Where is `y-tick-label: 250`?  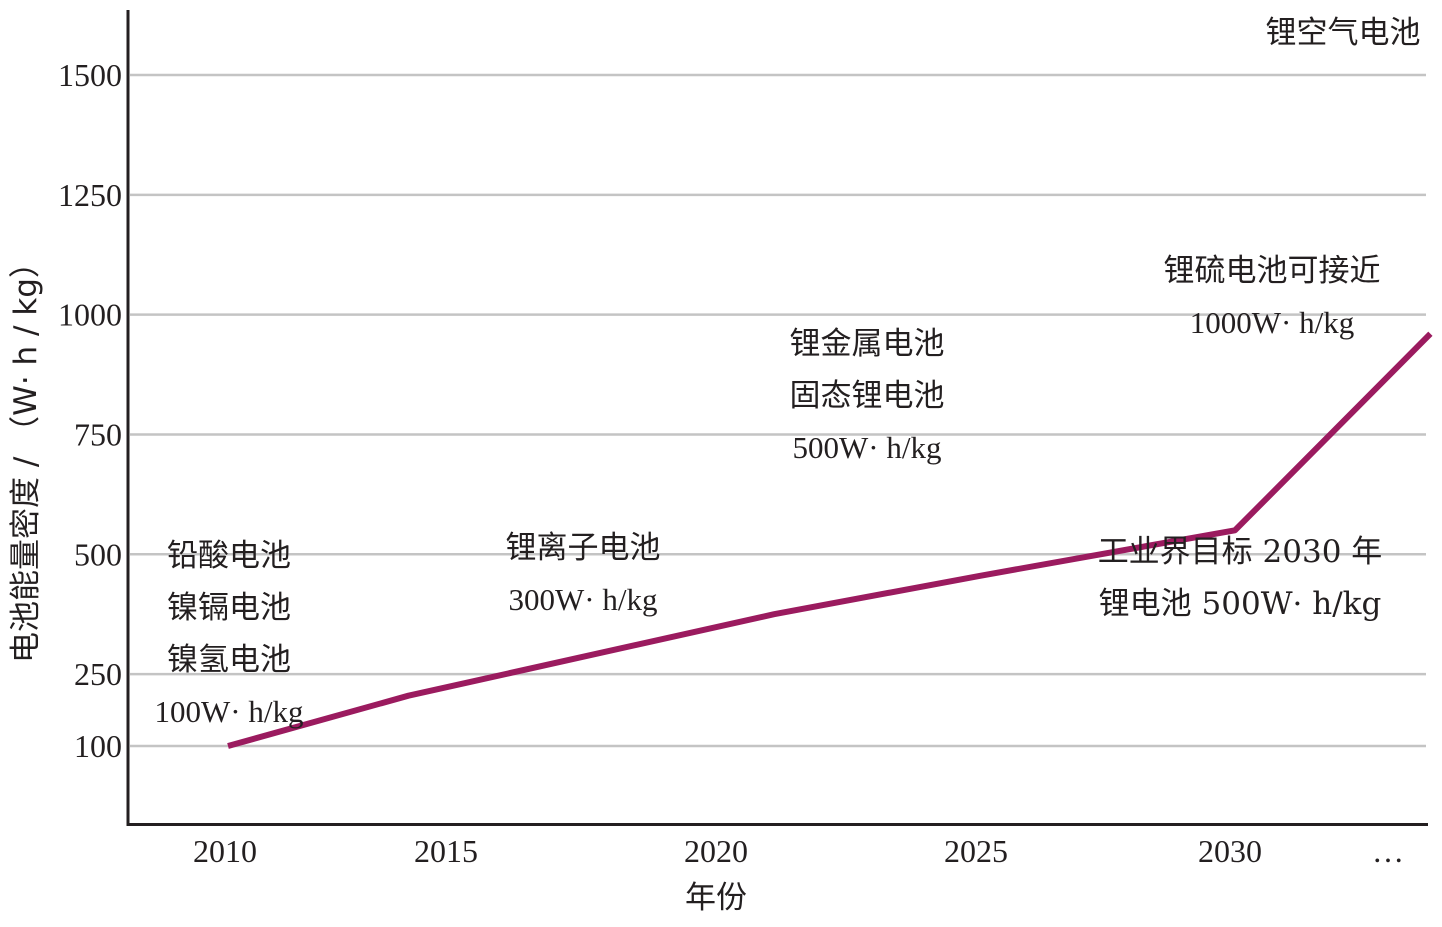
y-tick-label: 250 is located at coordinates (98, 674).